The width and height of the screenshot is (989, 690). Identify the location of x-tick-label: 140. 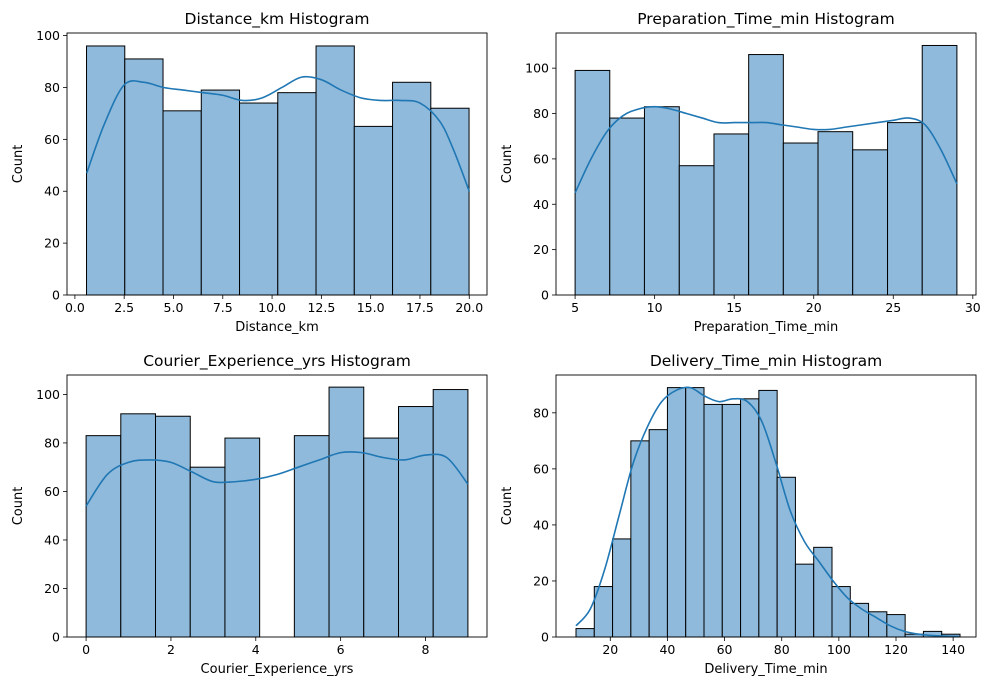
(953, 649).